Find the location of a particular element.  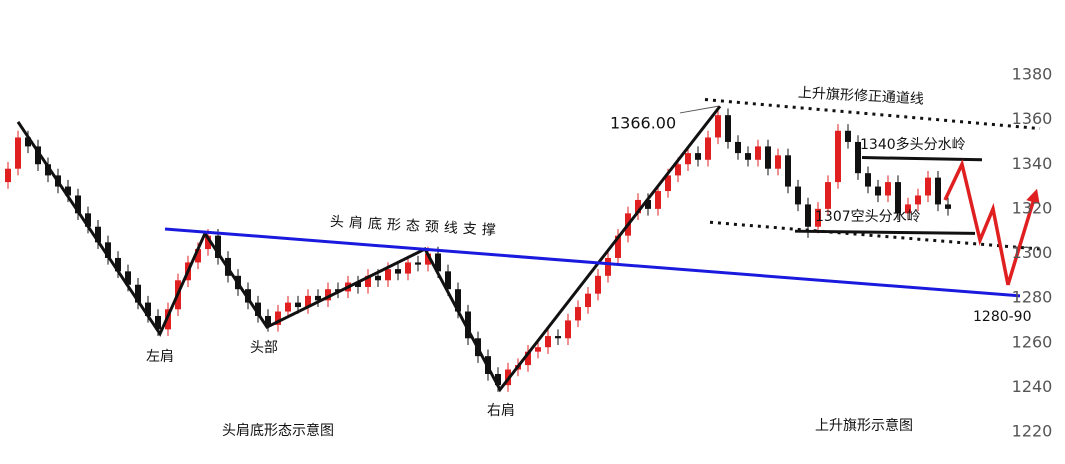

annotation: 1340多头分水岭 is located at coordinates (913, 144).